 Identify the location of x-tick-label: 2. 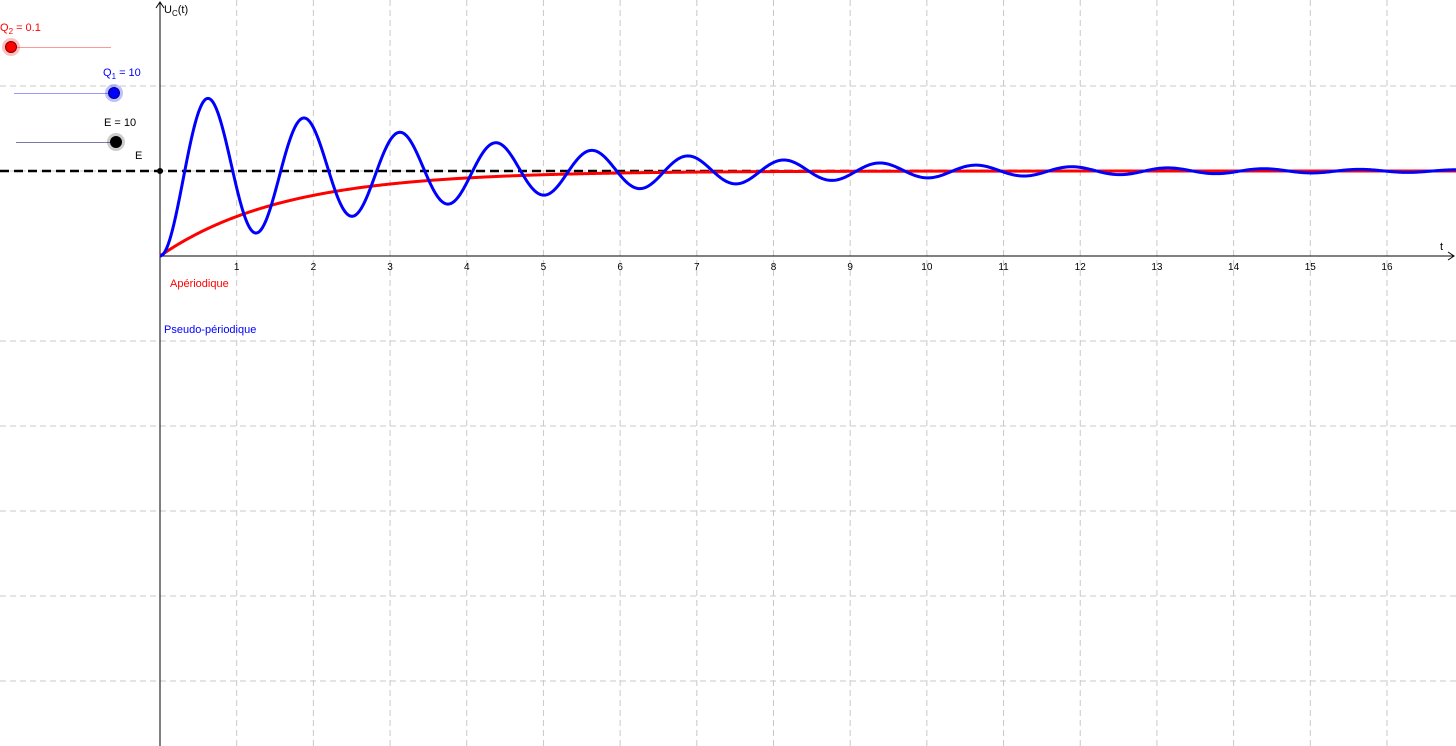
(314, 267).